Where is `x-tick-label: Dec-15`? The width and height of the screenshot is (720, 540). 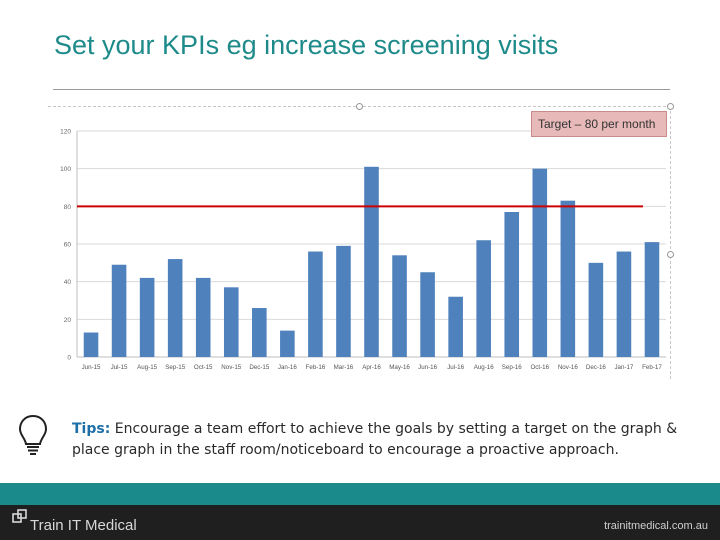
x-tick-label: Dec-15 is located at coordinates (259, 367).